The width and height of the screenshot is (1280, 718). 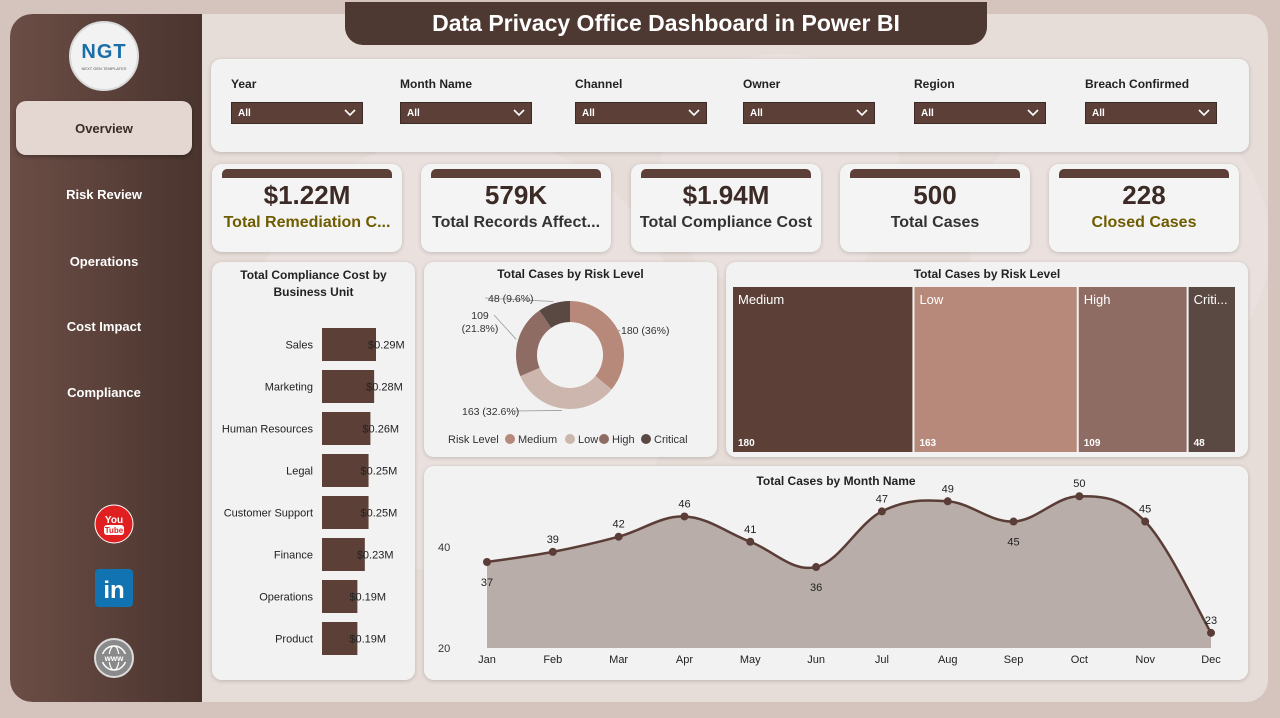 I want to click on chart-title: Total Cases by Month Name, so click(x=836, y=481).